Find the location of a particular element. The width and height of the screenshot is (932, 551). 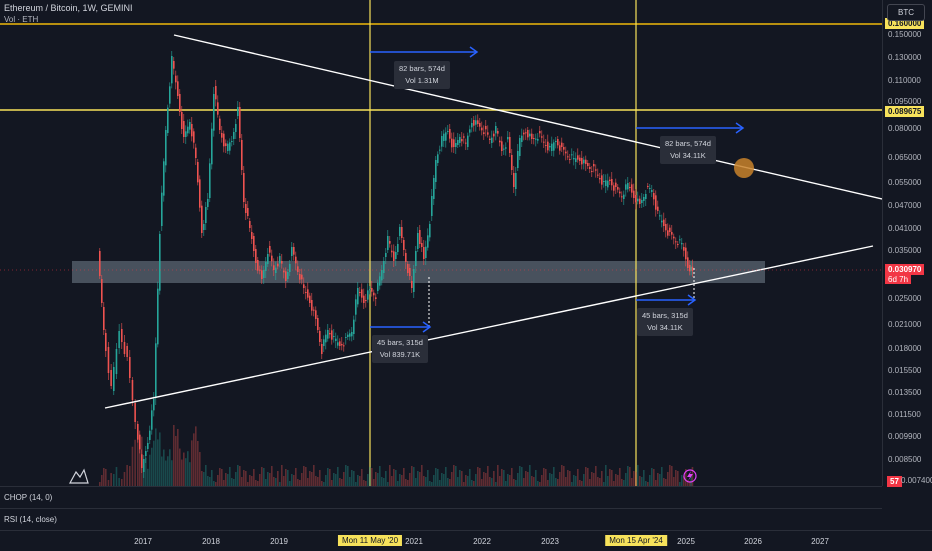

year-label: 2018 is located at coordinates (211, 541).